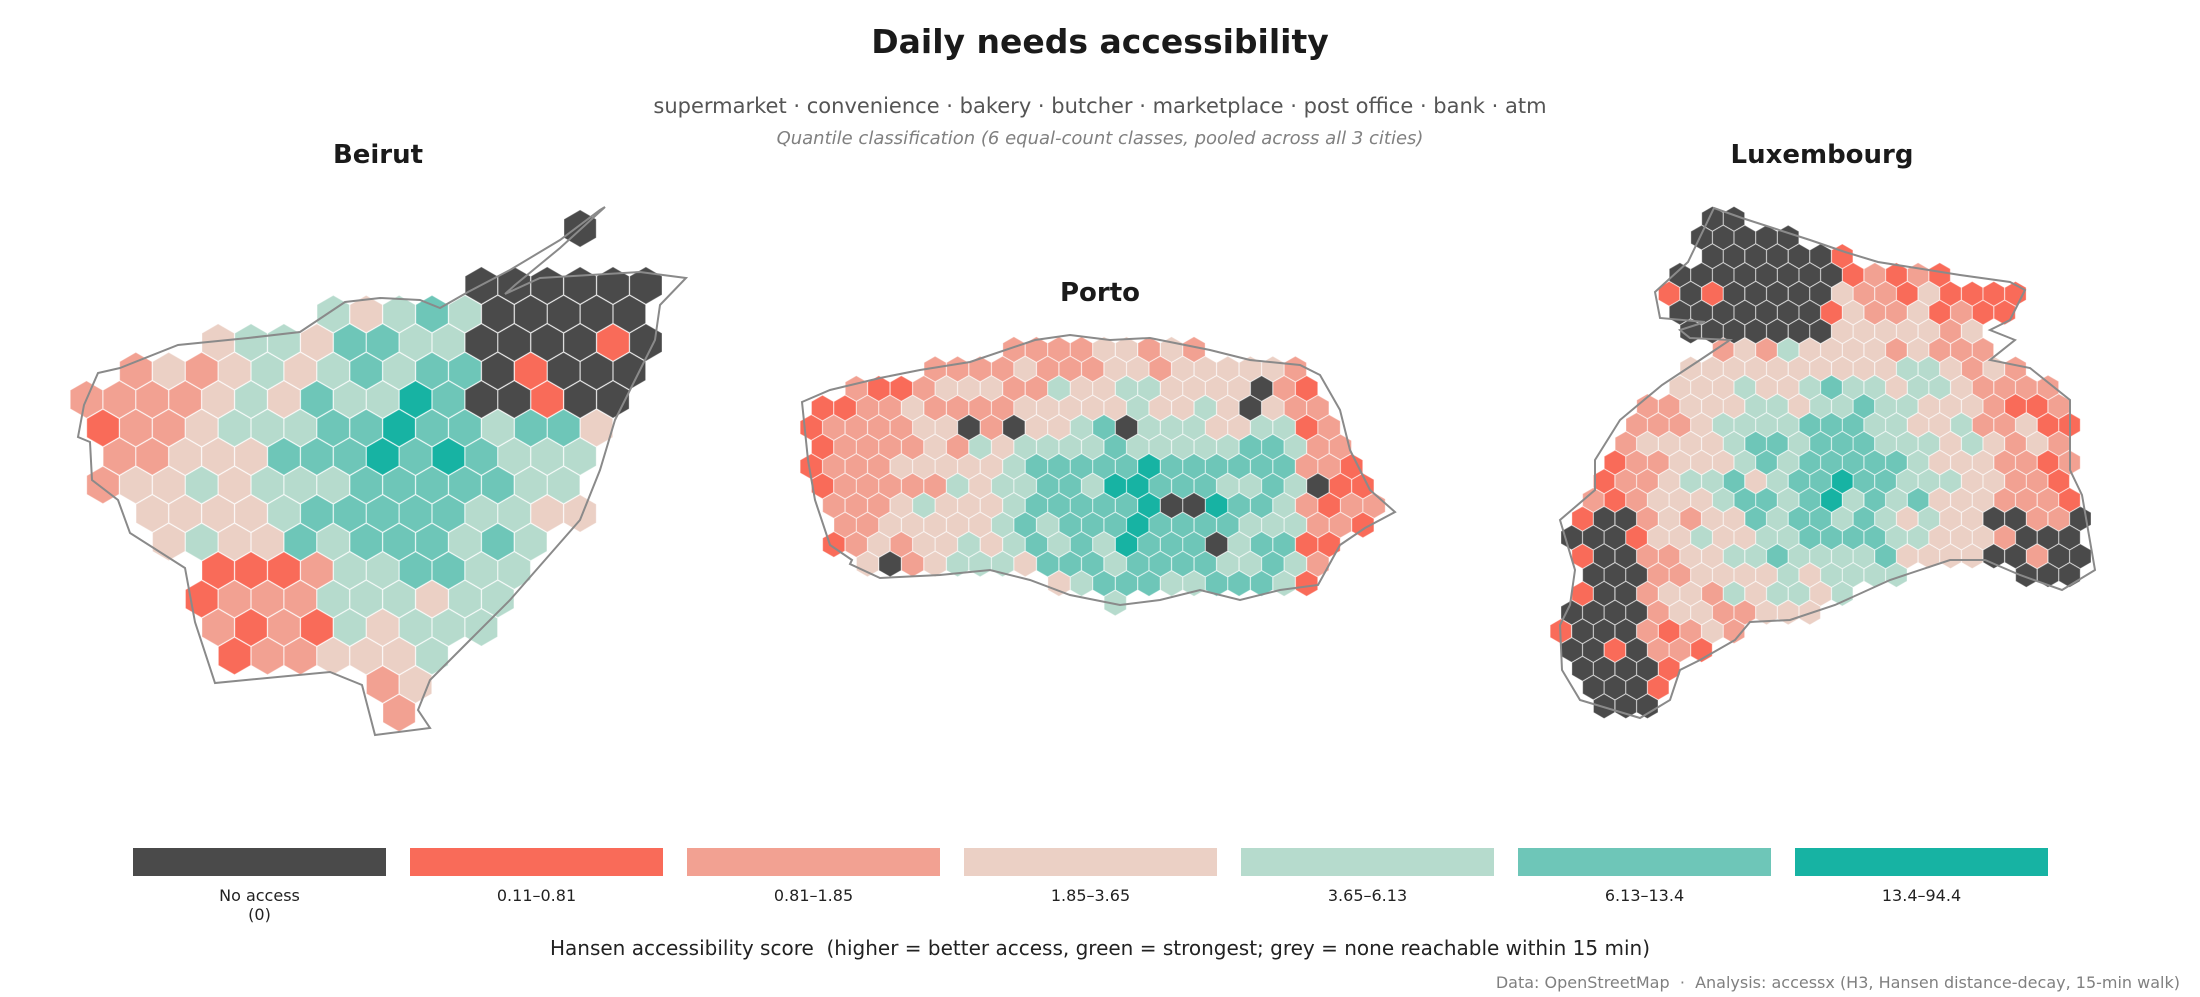 The width and height of the screenshot is (2200, 997). I want to click on legend-swatch, so click(1921, 862).